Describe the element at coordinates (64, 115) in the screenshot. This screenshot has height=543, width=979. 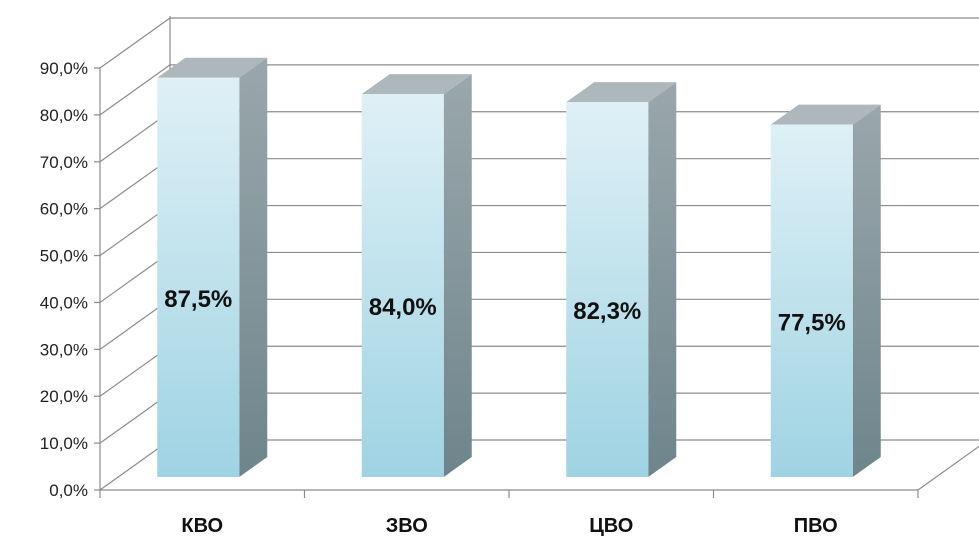
I see `y-tick-label: 80,0%` at that location.